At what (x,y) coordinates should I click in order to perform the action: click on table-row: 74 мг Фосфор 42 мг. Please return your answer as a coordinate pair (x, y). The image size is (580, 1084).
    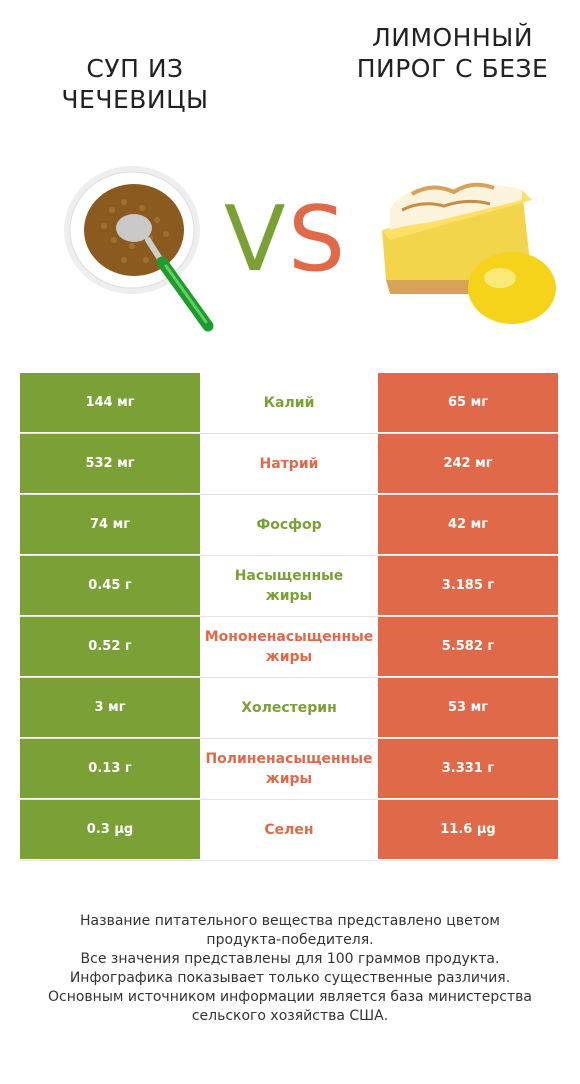
    Looking at the image, I should click on (289, 524).